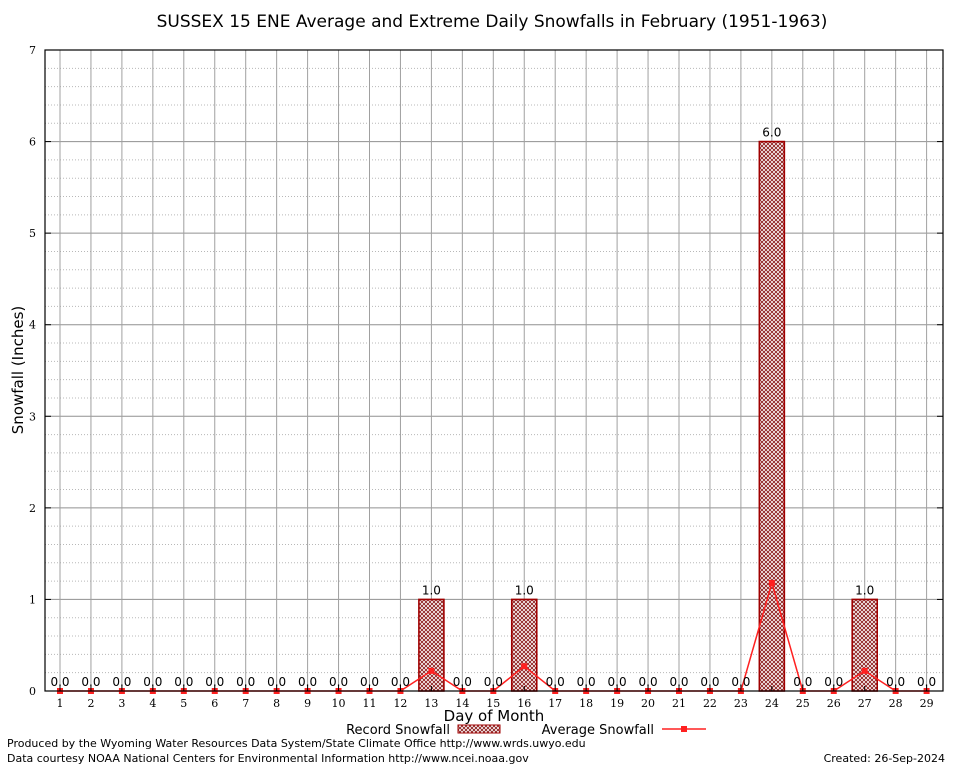  I want to click on x-tick-label: 20, so click(648, 703).